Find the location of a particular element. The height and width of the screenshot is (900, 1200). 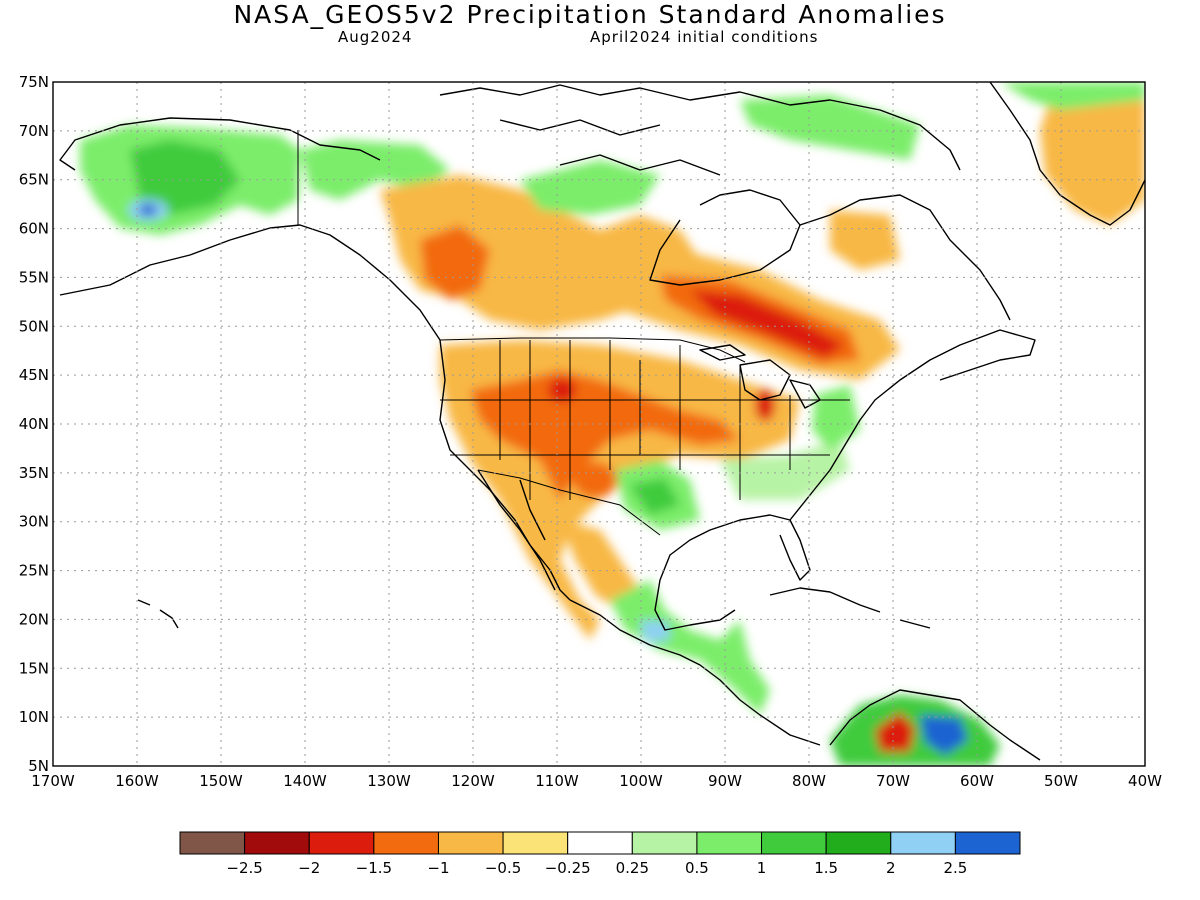

lat-label: 15N is located at coordinates (34, 668).